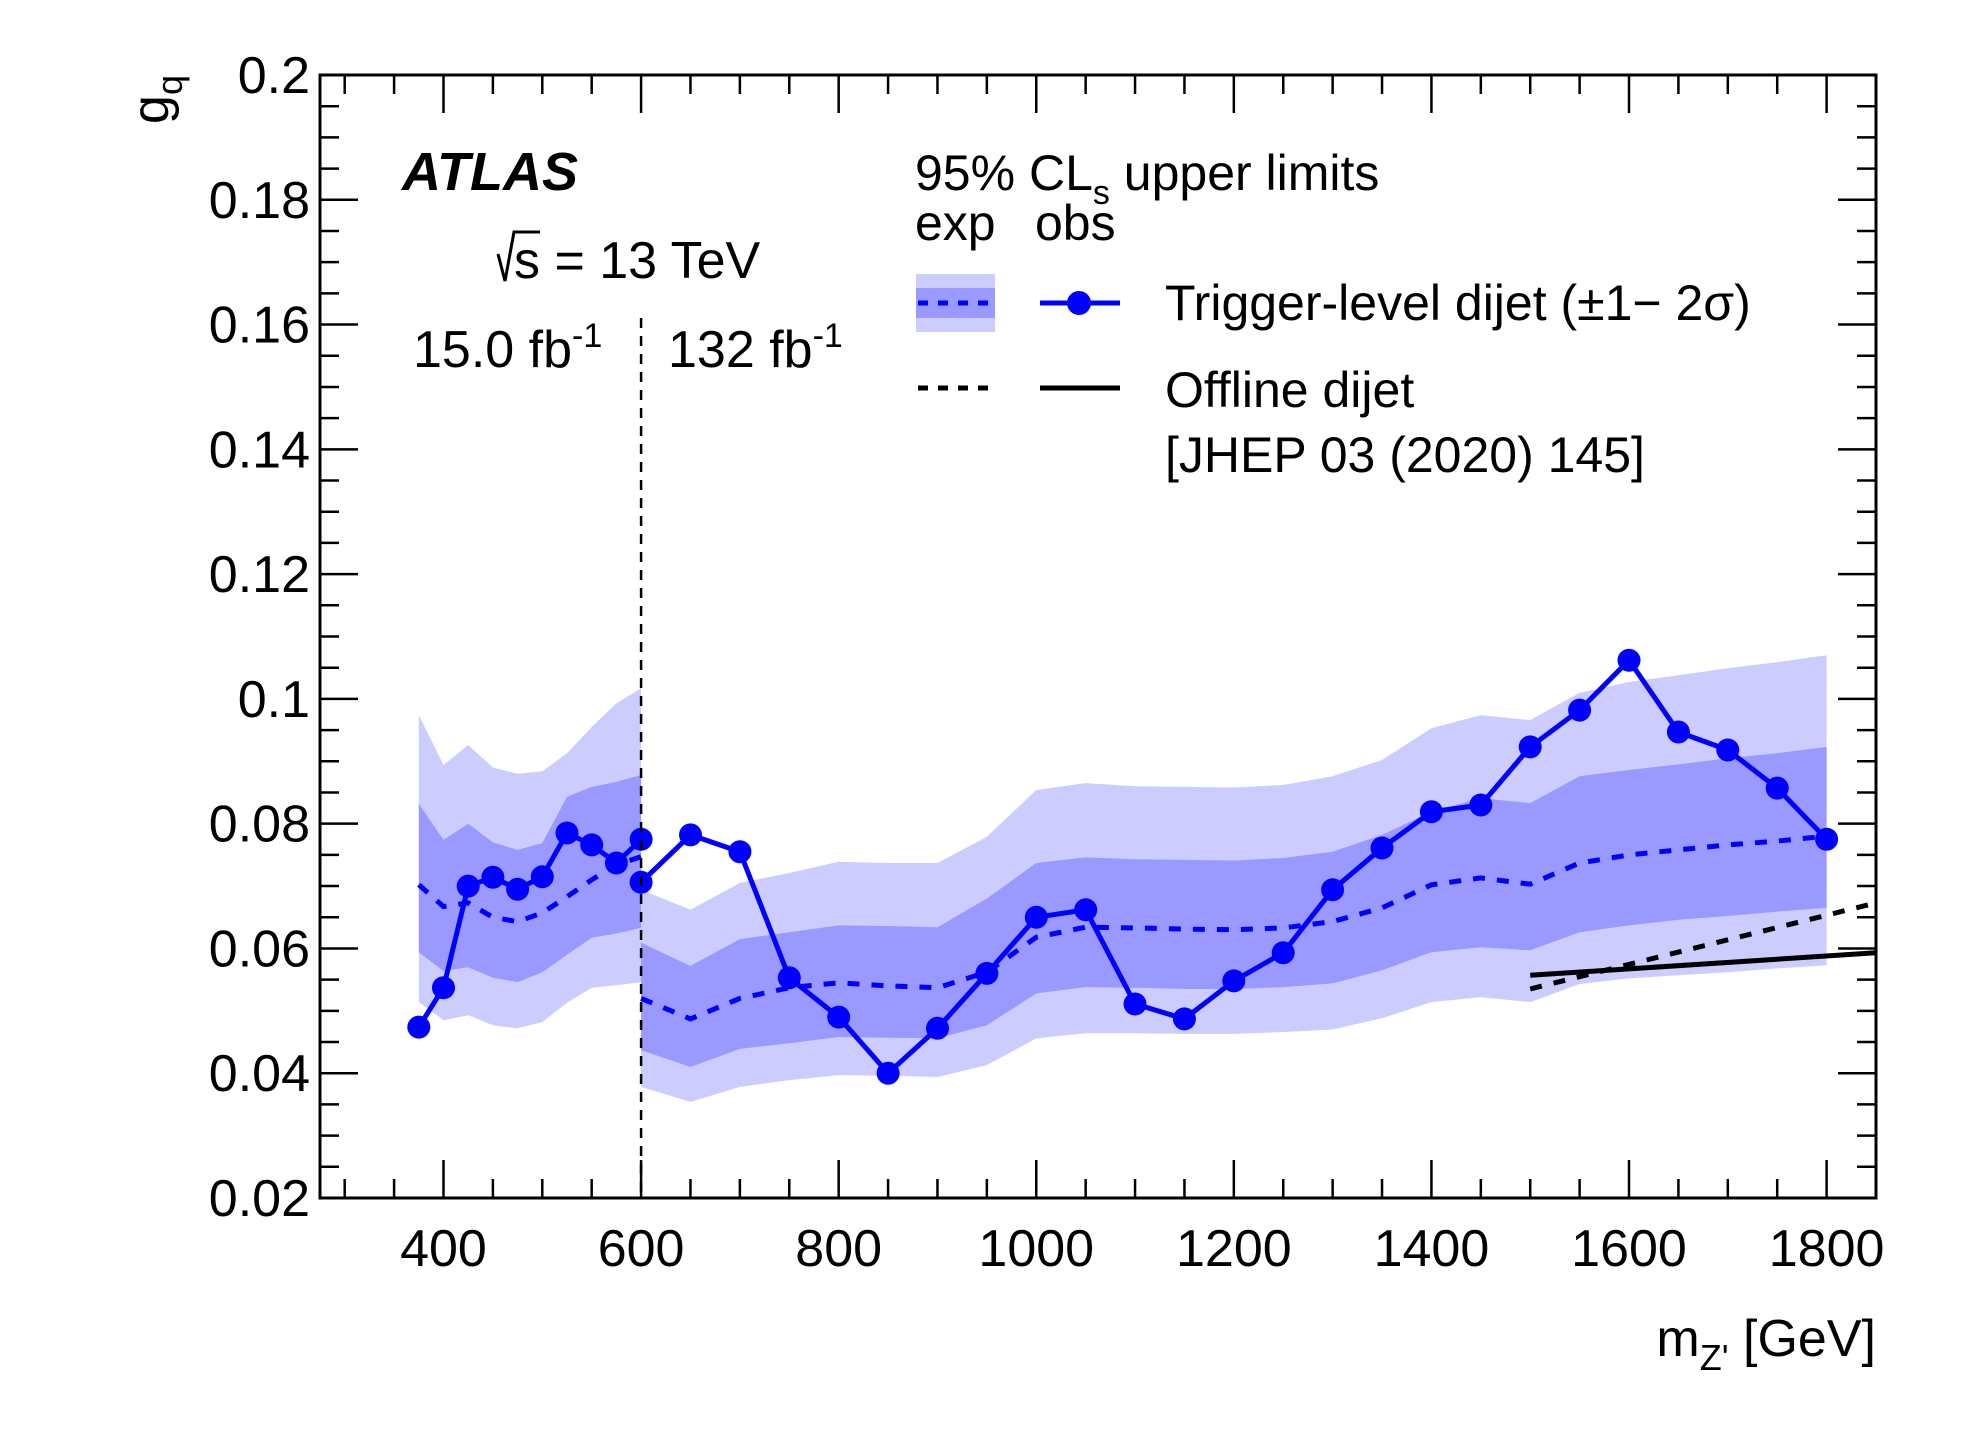  I want to click on atlas-label: ATLAS, so click(489, 172).